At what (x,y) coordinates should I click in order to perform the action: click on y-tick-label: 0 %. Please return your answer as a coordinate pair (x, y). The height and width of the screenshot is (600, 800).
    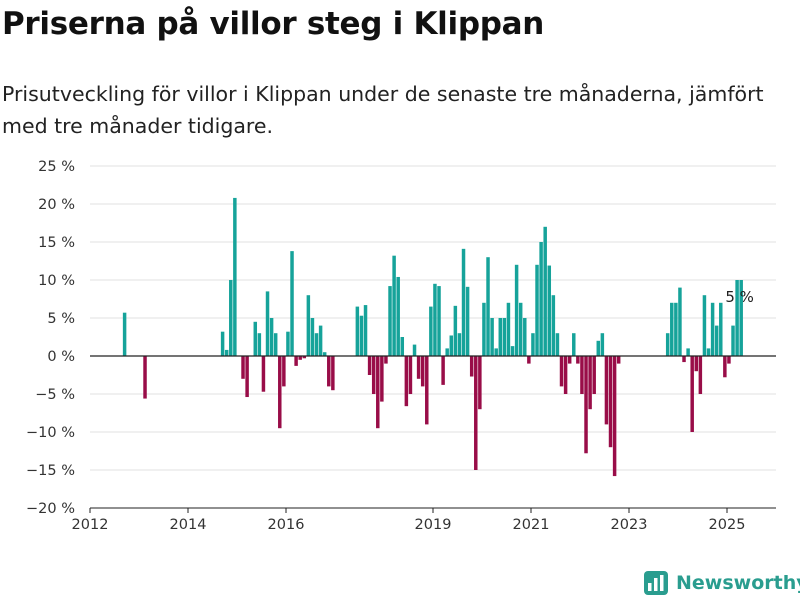
    Looking at the image, I should click on (61, 357).